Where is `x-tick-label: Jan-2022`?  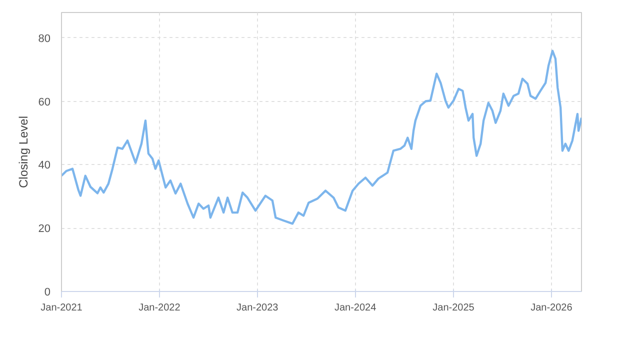 x-tick-label: Jan-2022 is located at coordinates (159, 308).